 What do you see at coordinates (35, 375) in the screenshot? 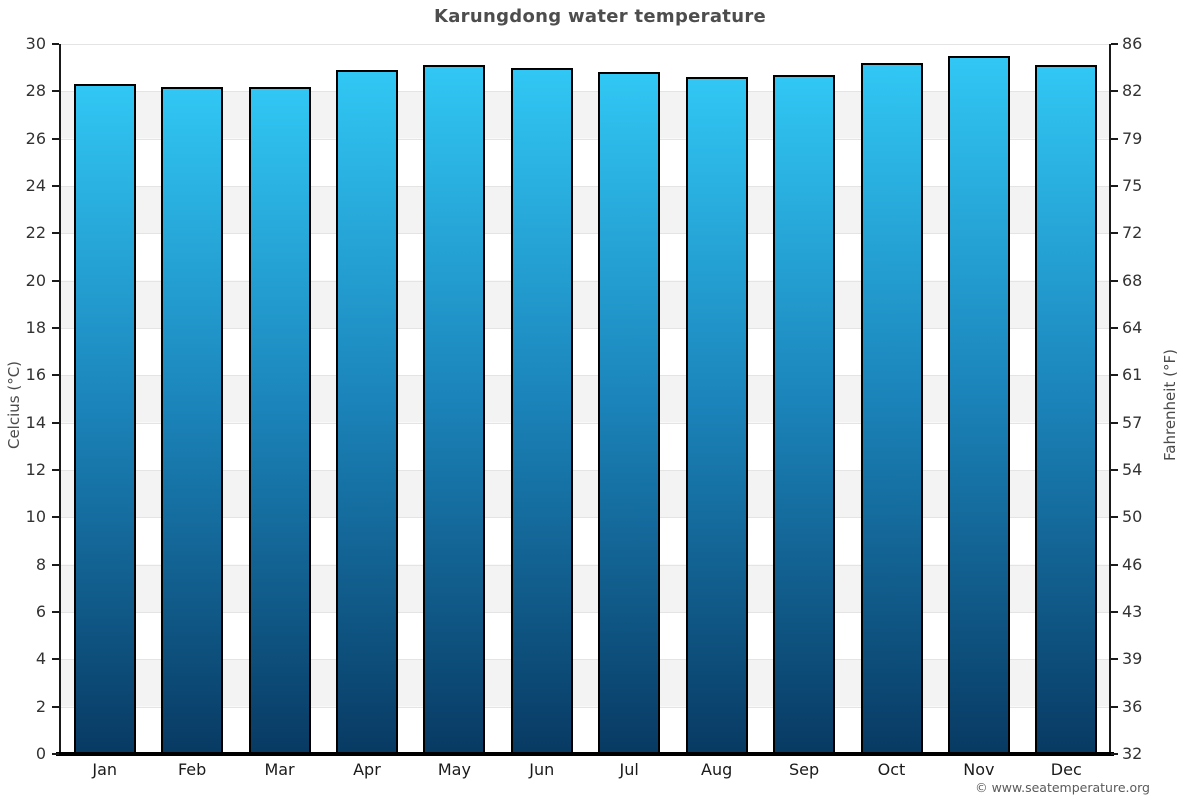
I see `y-tick-label-celsius-16: 16` at bounding box center [35, 375].